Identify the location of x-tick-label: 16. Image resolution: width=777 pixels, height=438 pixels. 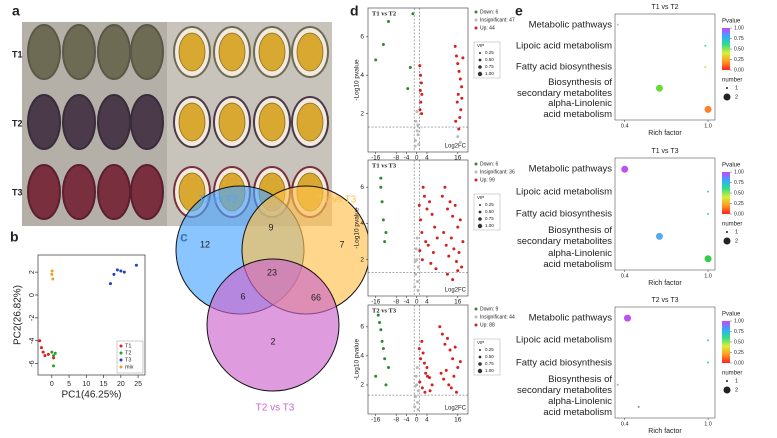
(458, 302).